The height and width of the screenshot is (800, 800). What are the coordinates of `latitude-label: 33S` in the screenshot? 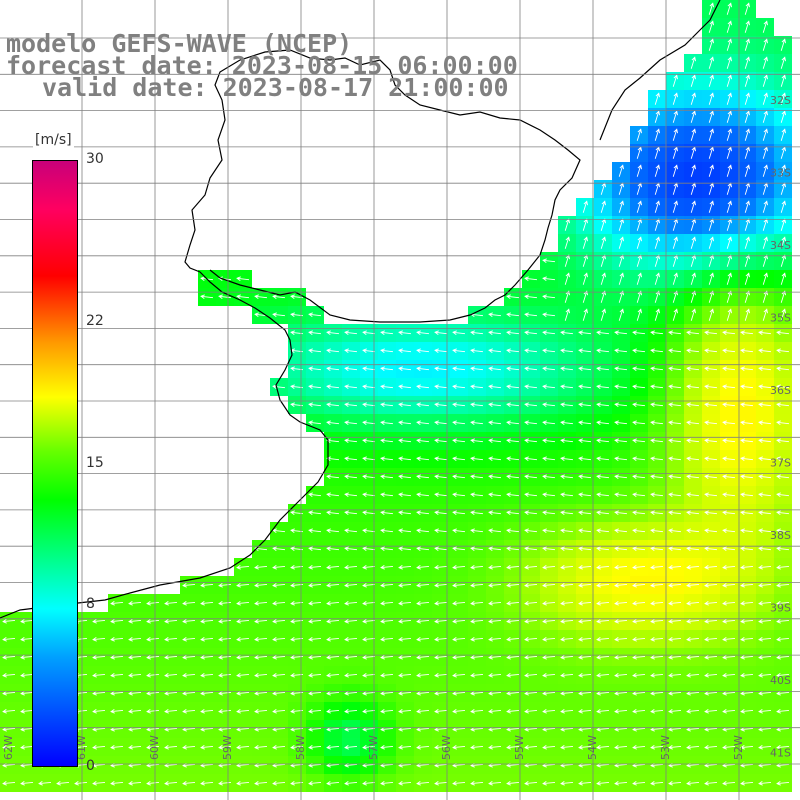 It's located at (780, 173).